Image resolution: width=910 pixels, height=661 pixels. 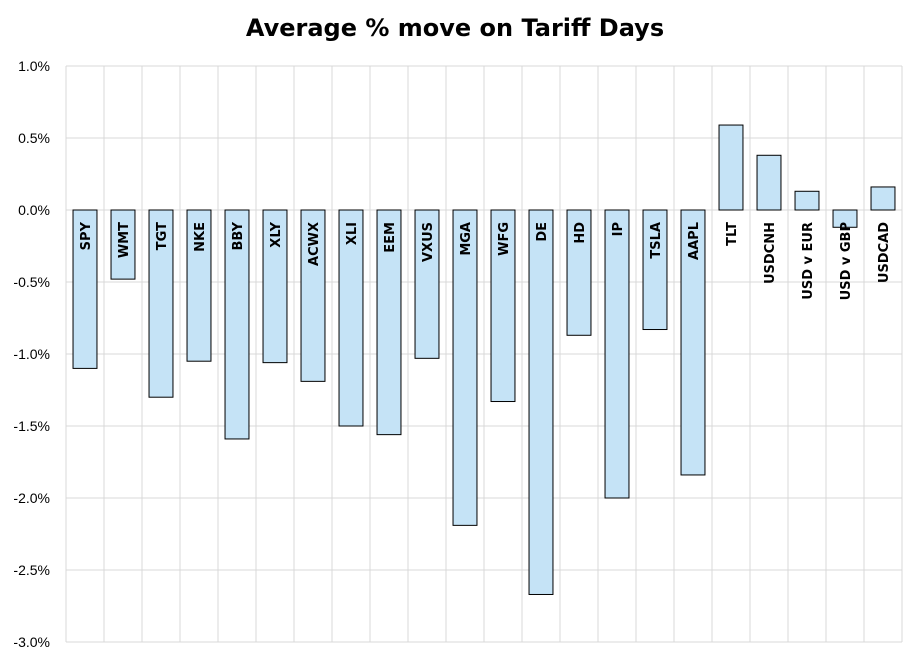 I want to click on chart-title: Average % move on Tariff Days, so click(x=455, y=28).